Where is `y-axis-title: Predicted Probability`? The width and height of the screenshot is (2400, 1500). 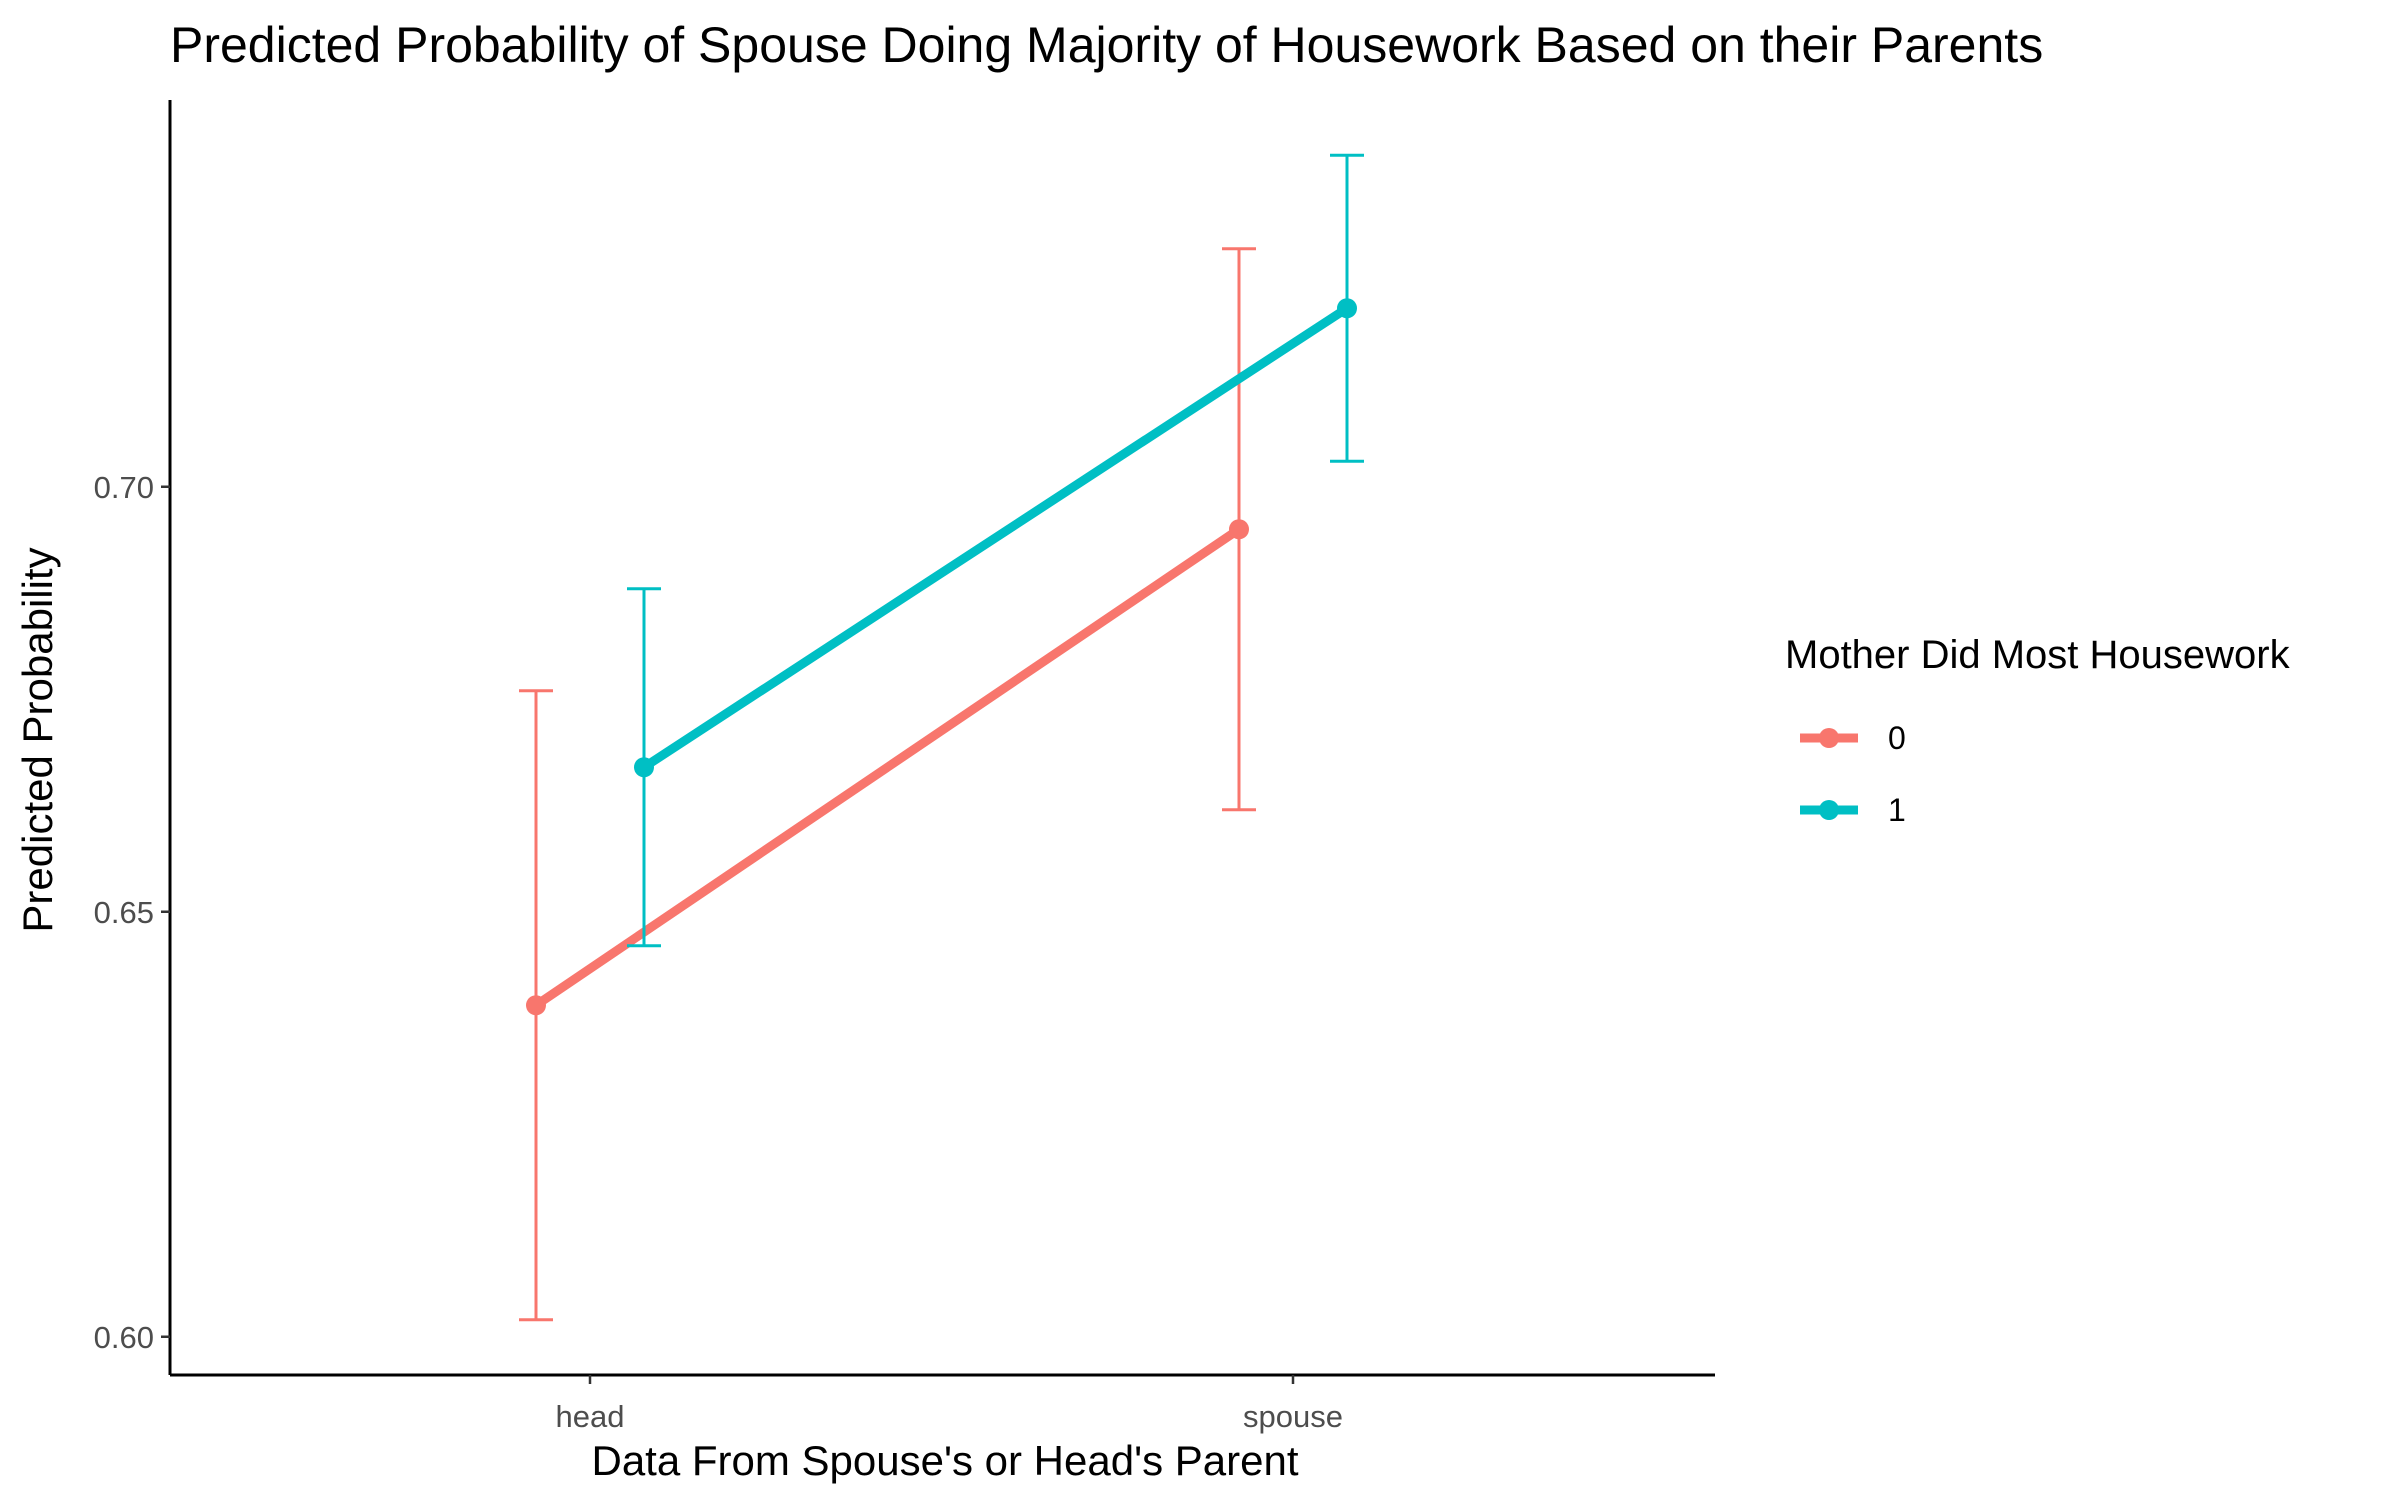 y-axis-title: Predicted Probability is located at coordinates (37, 739).